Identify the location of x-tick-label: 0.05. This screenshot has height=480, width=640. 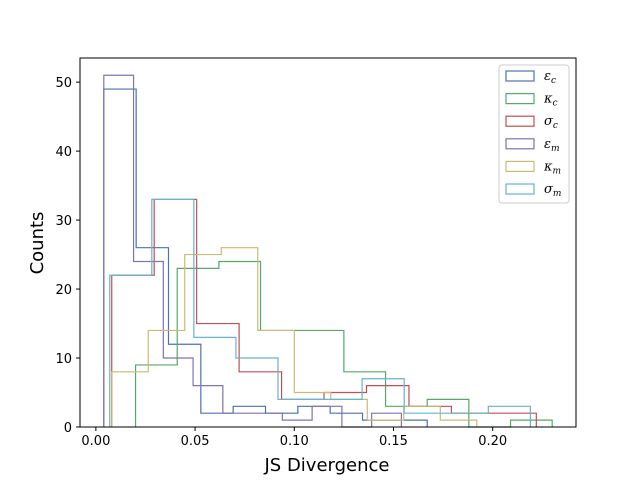
(195, 441).